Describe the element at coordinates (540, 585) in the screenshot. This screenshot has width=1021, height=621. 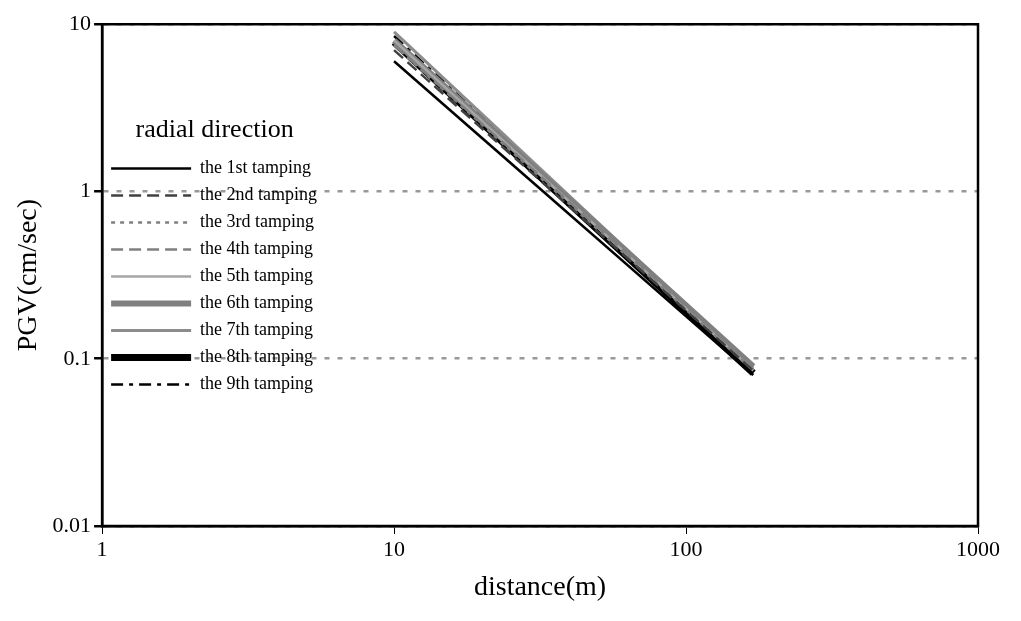
I see `x-axis-title: distance(m)` at that location.